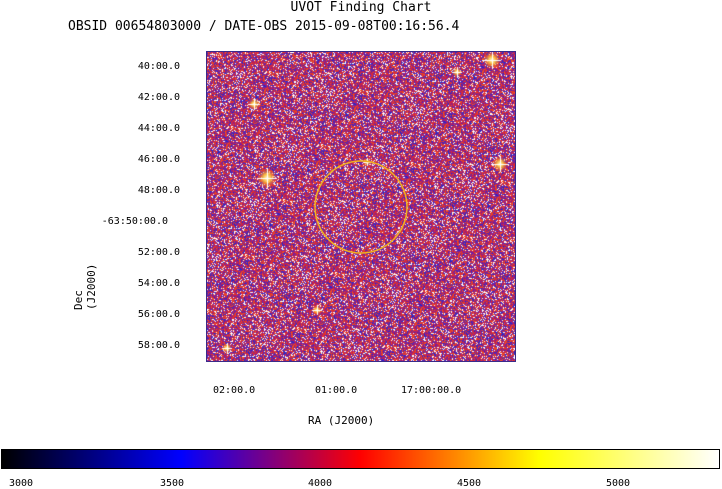 The height and width of the screenshot is (489, 722). I want to click on y-tick-label: 42:00.0, so click(158, 97).